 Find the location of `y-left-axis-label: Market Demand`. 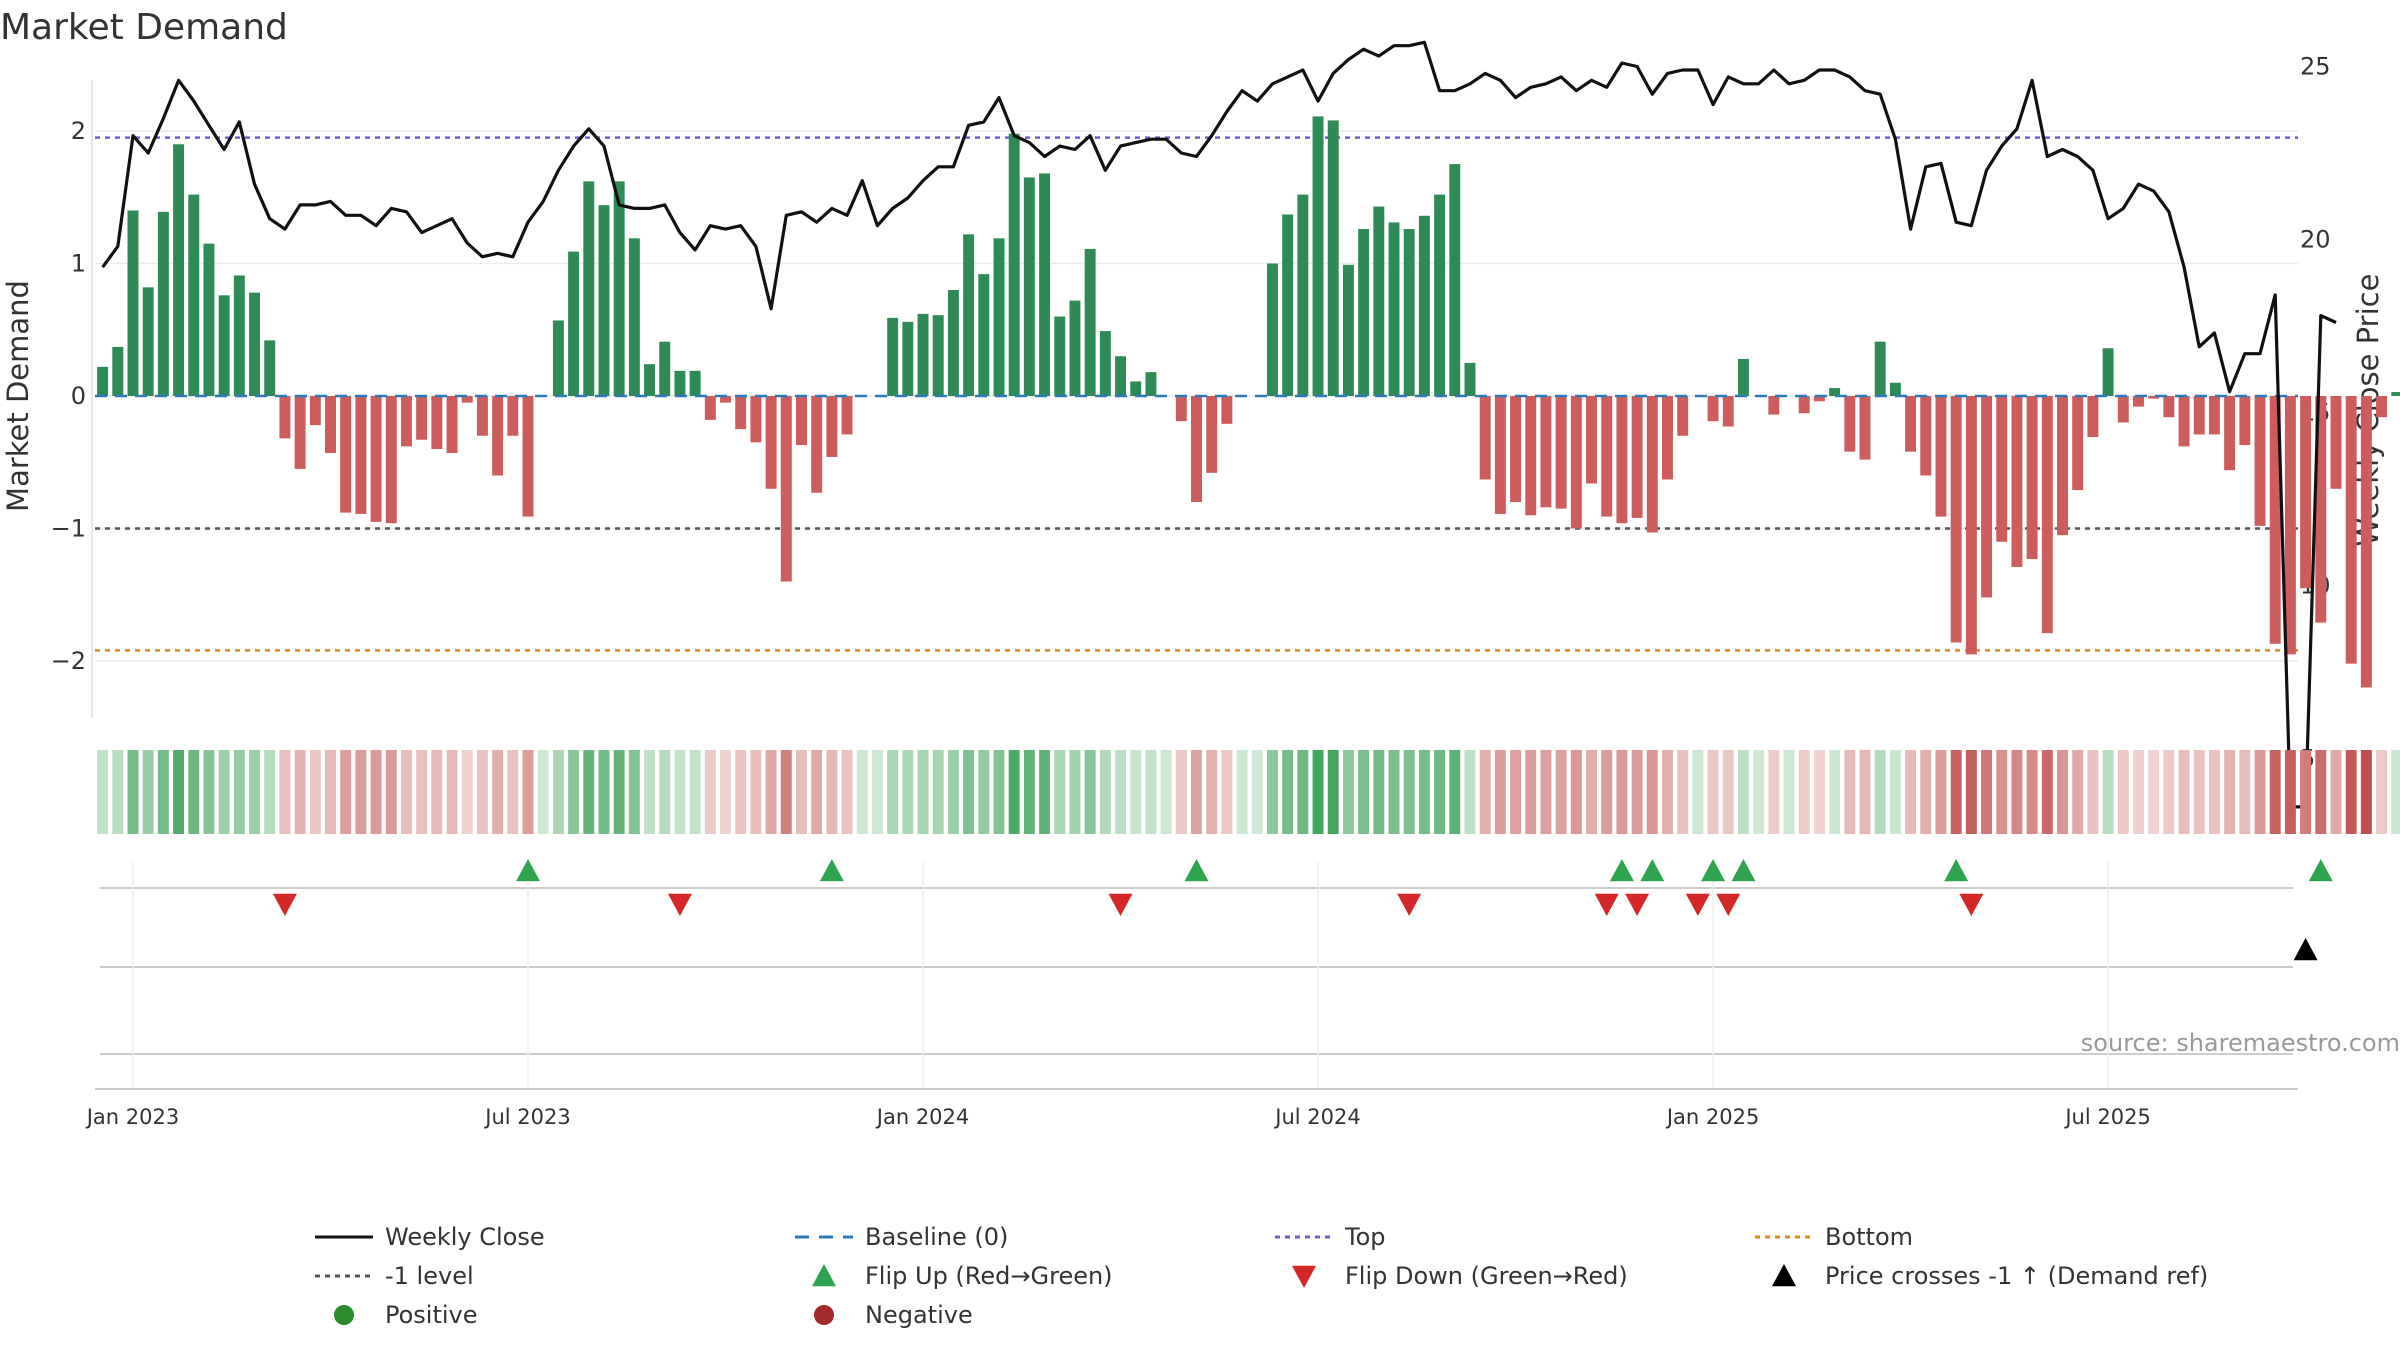

y-left-axis-label: Market Demand is located at coordinates (18, 396).